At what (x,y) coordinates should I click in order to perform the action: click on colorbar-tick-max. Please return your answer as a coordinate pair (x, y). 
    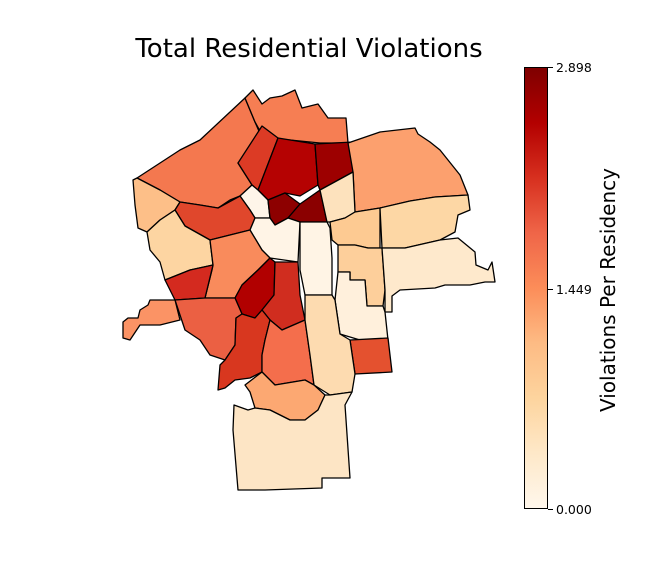
    Looking at the image, I should click on (550, 67).